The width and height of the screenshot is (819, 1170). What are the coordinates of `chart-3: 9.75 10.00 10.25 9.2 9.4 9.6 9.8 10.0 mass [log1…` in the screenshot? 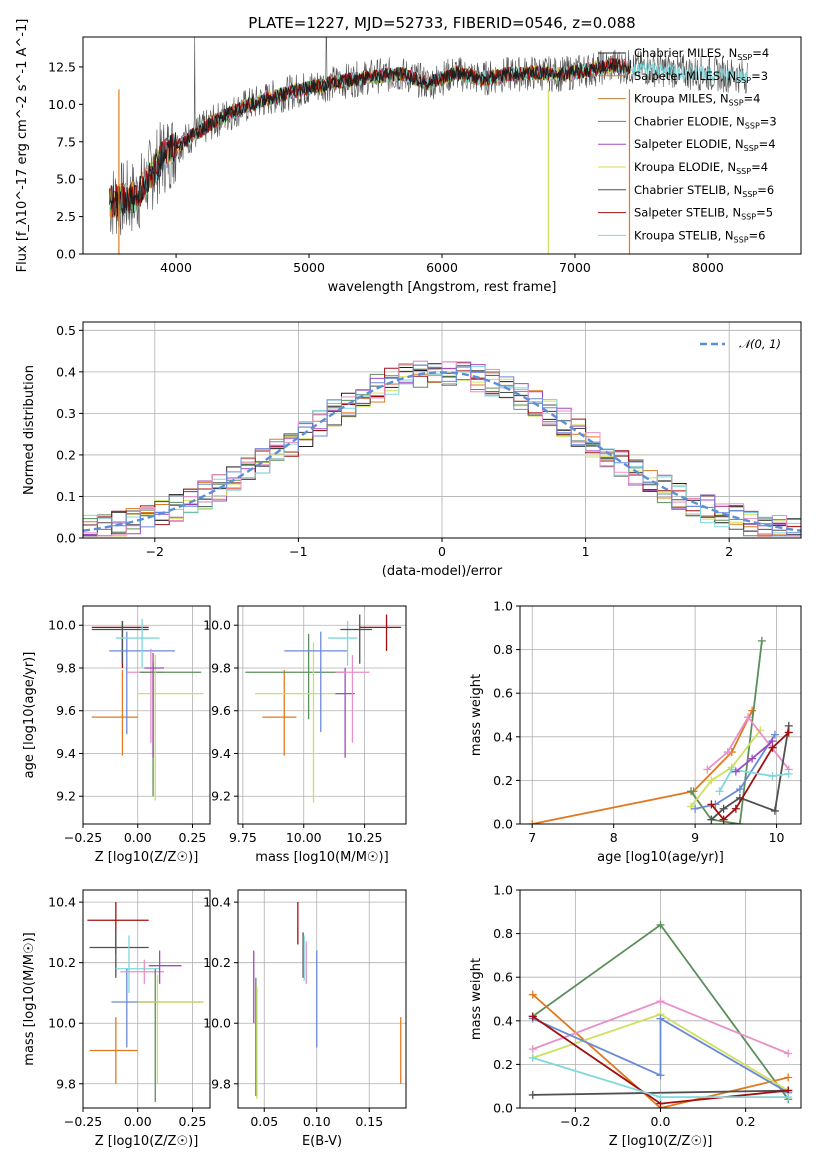 It's located at (305, 735).